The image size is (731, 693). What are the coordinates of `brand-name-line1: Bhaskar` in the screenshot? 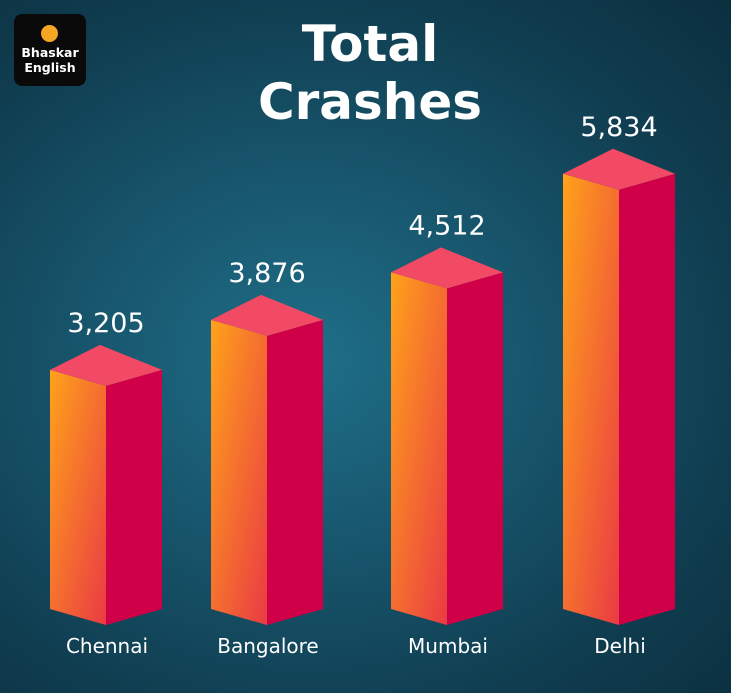 It's located at (50, 52).